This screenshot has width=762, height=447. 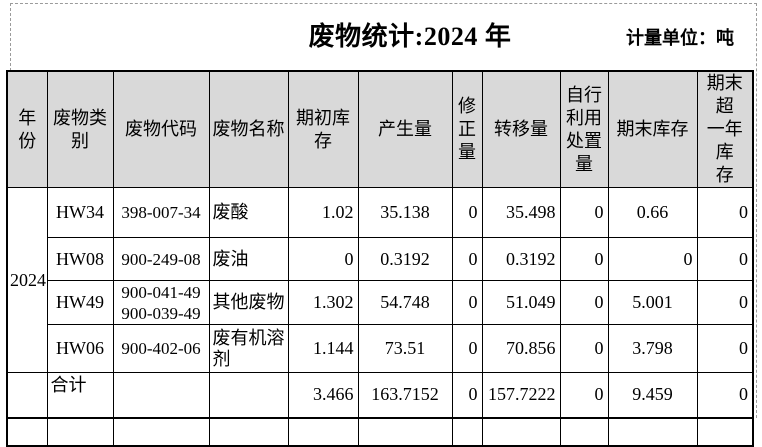 What do you see at coordinates (405, 129) in the screenshot?
I see `header-generated: 产生量` at bounding box center [405, 129].